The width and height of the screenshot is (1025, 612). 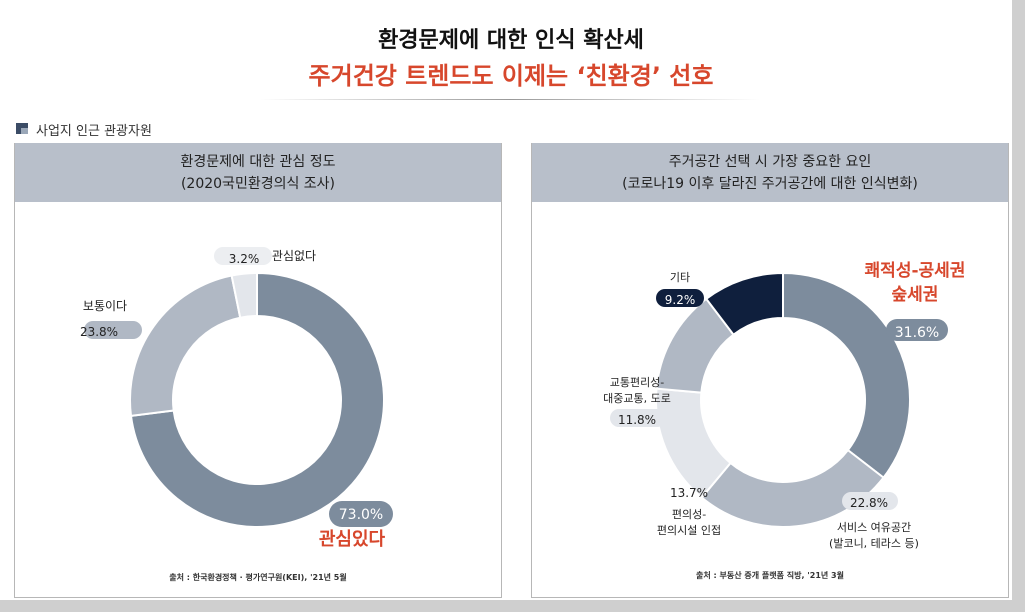 What do you see at coordinates (511, 40) in the screenshot?
I see `main-title: 환경문제에 대한 인식 확산세` at bounding box center [511, 40].